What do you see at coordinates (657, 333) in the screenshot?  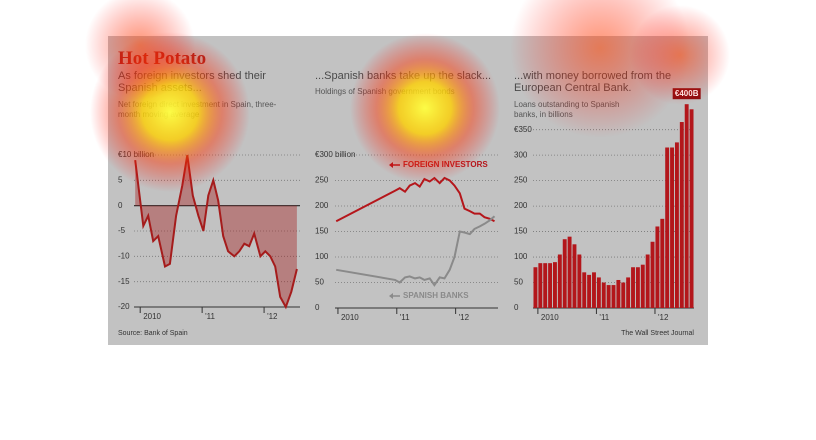 I see `credit: The Wall Street Journal` at bounding box center [657, 333].